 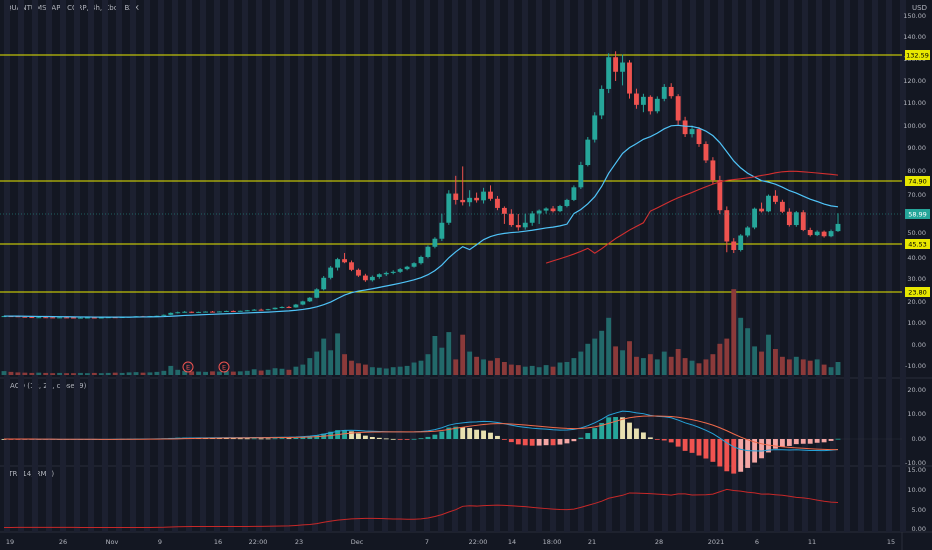 I want to click on price-level-label: 74.90, so click(x=917, y=182).